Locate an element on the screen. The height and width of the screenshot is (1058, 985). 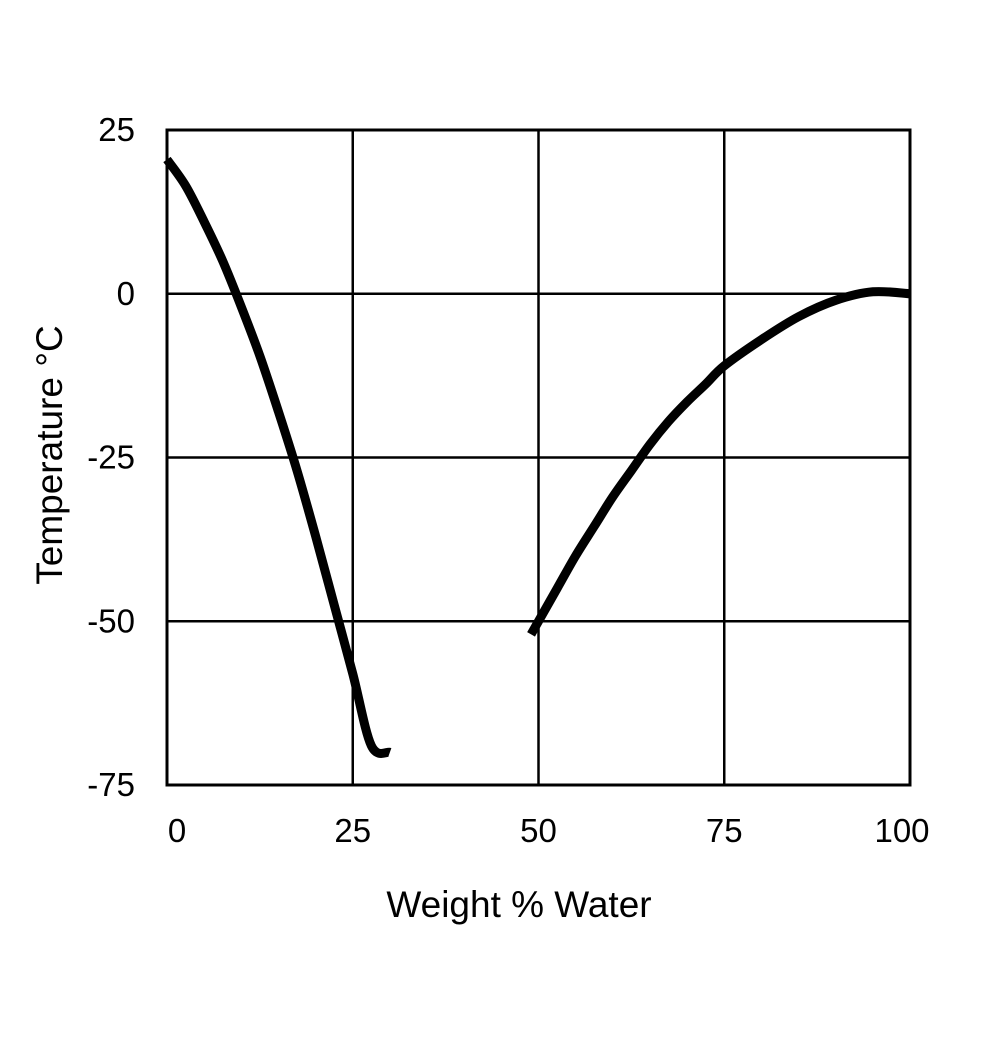
y-tick-label: 0 is located at coordinates (126, 293).